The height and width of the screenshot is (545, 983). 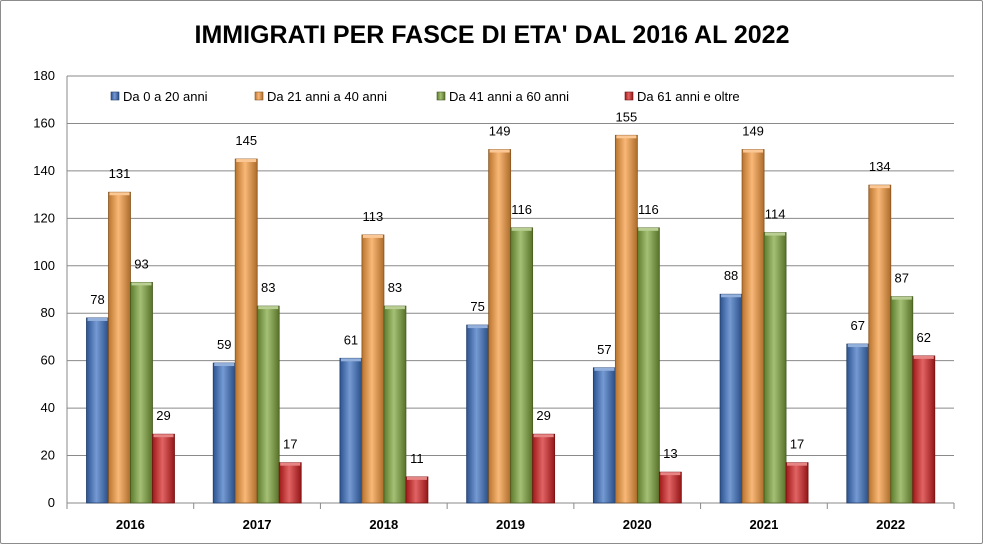 I want to click on y-tick-label: 0, so click(x=51, y=502).